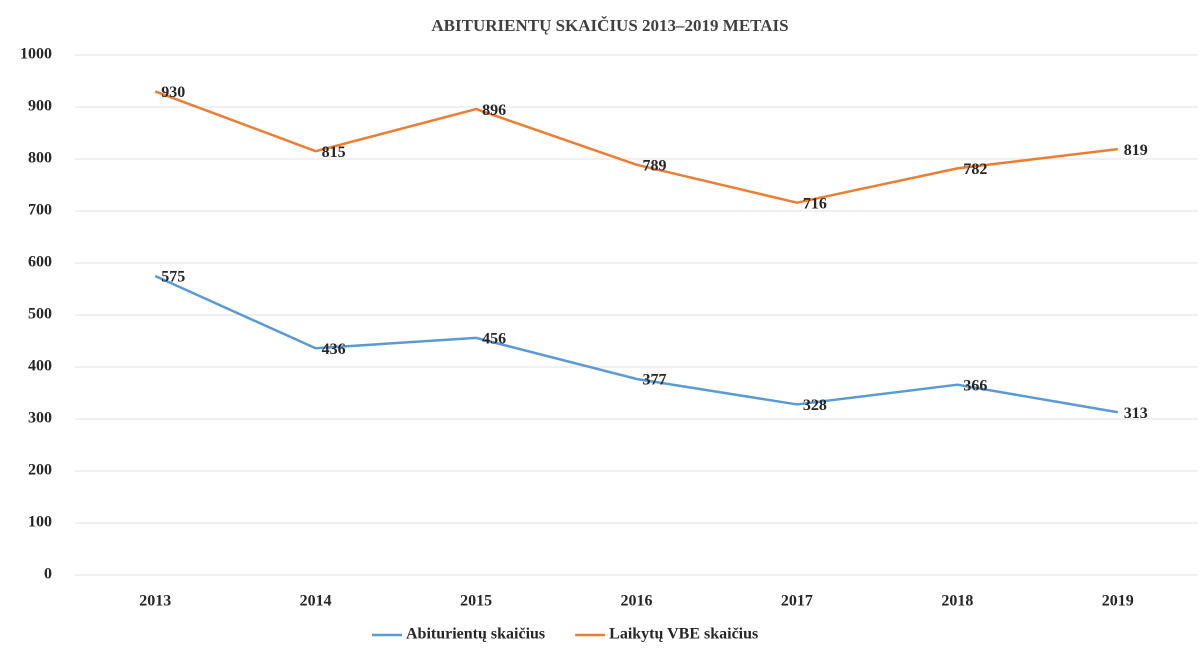 The height and width of the screenshot is (649, 1200). What do you see at coordinates (494, 110) in the screenshot?
I see `data-label: 896` at bounding box center [494, 110].